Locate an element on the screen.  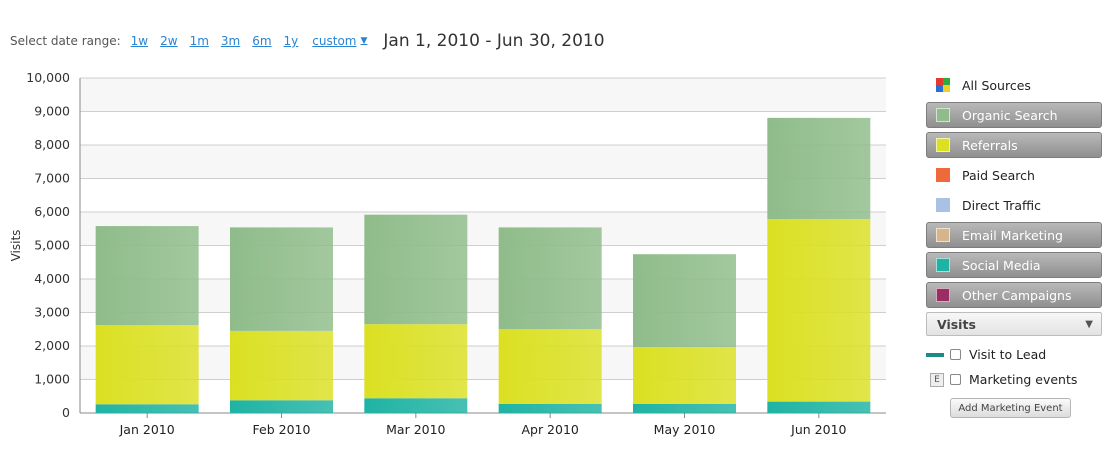
range-1w-link: 1w is located at coordinates (139, 41).